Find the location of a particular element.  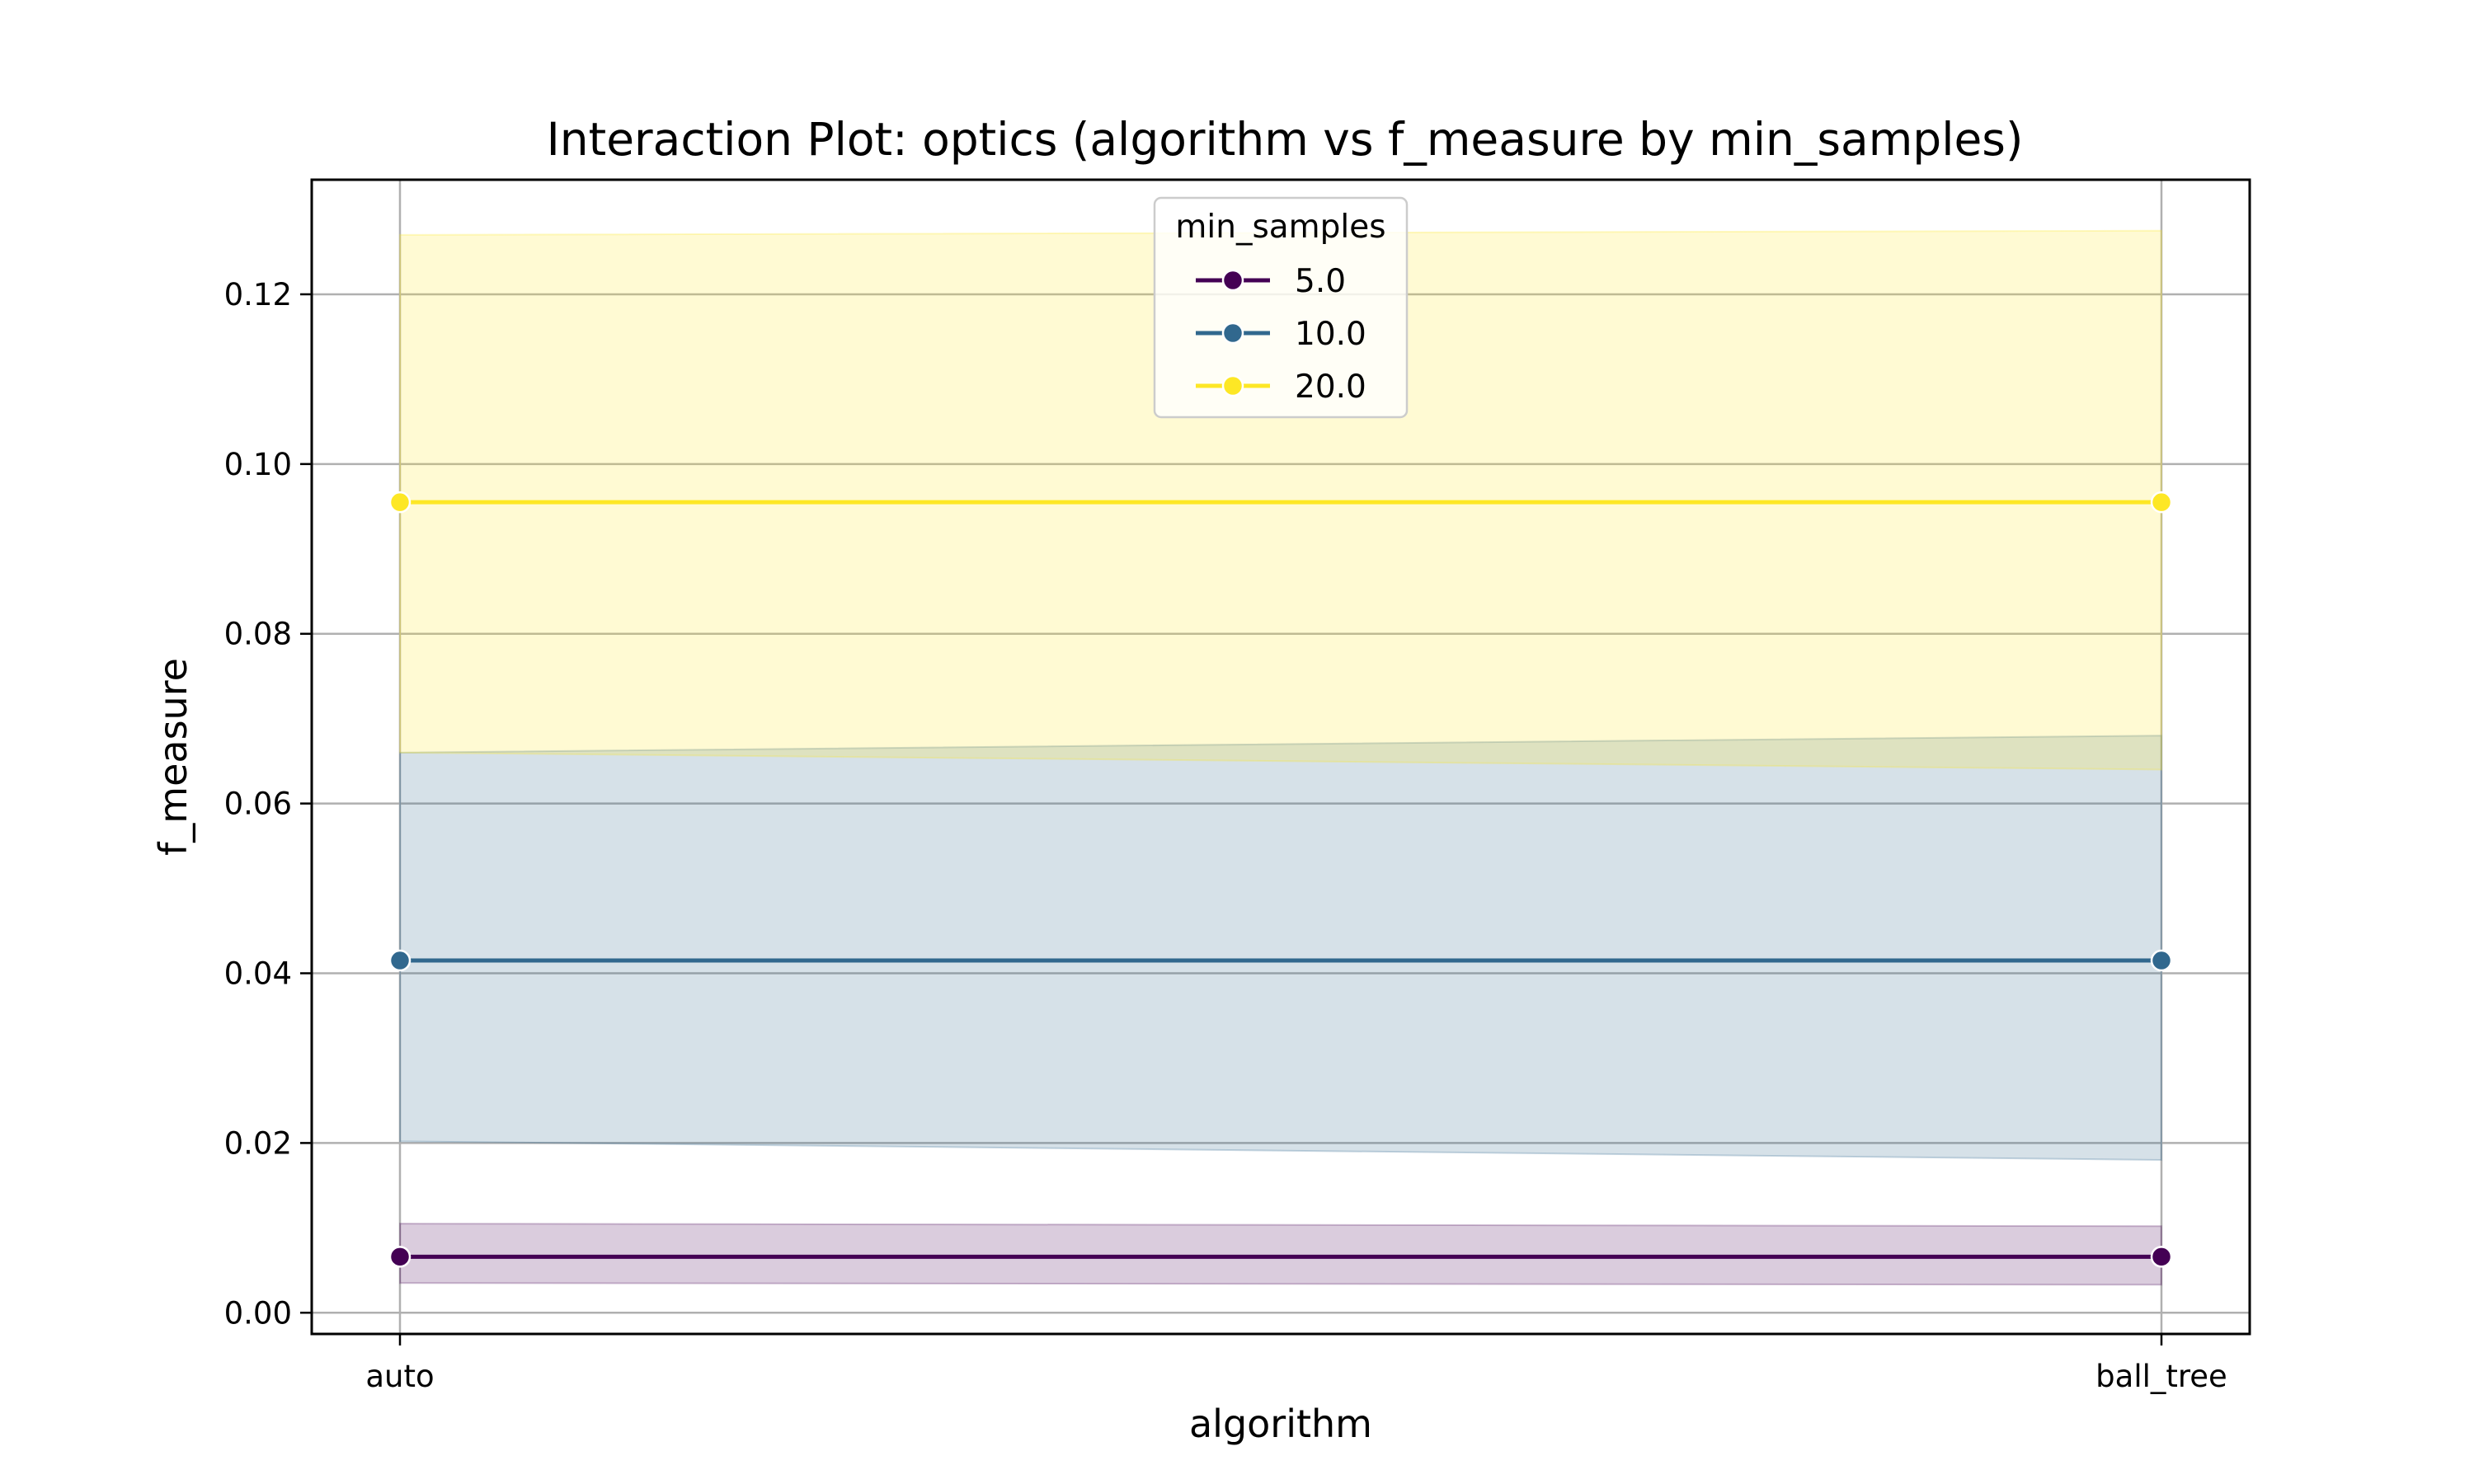

y-tick-label: 0.02 is located at coordinates (258, 1143).